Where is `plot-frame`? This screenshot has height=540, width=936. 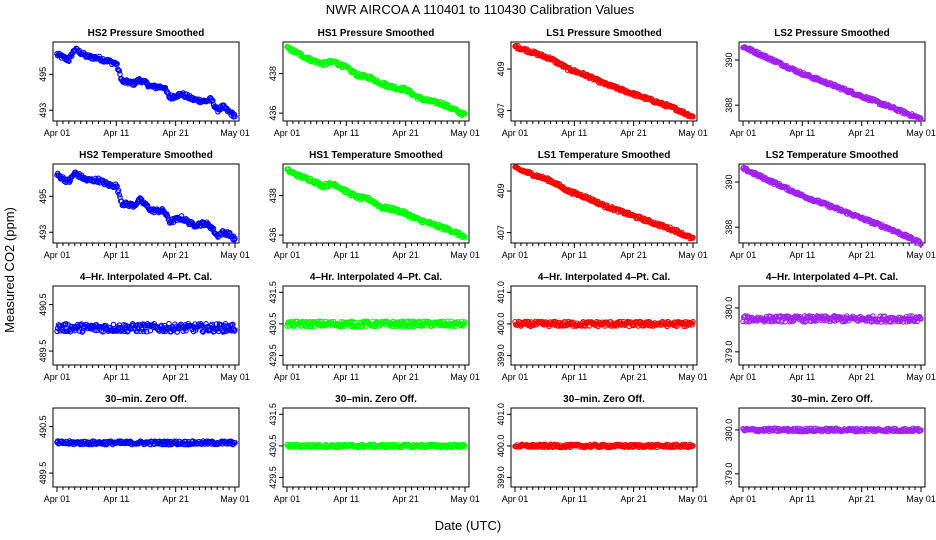
plot-frame is located at coordinates (146, 447).